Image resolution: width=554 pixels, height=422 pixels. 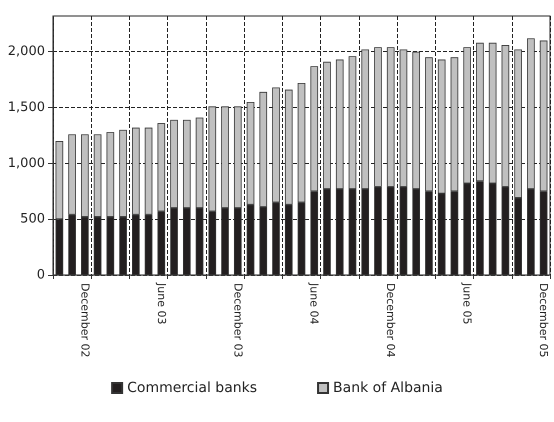 What do you see at coordinates (40, 275) in the screenshot?
I see `y-tick-label: 0` at bounding box center [40, 275].